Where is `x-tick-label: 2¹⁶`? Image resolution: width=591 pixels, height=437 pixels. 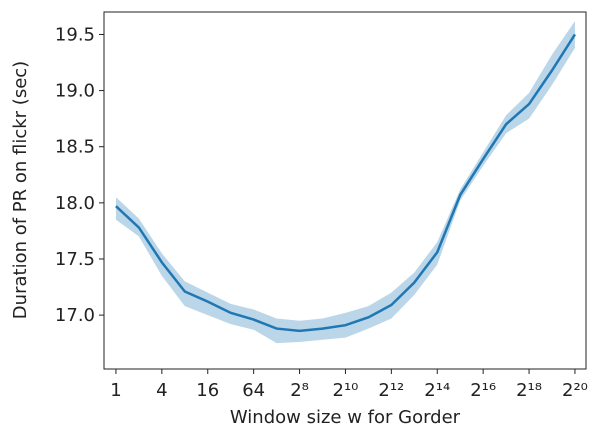 x-tick-label: 2¹⁶ is located at coordinates (483, 390).